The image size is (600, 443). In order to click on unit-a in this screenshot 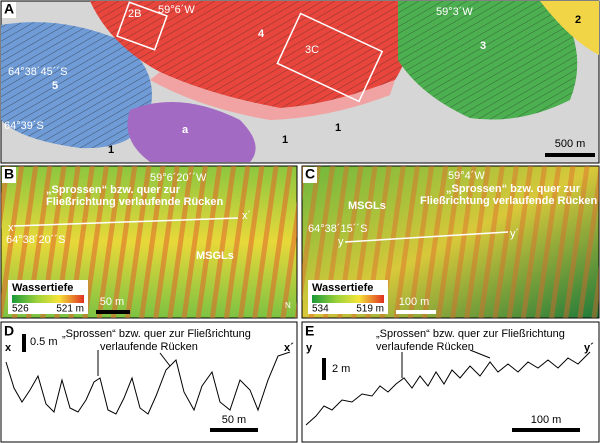, I will do `click(191, 132)`.